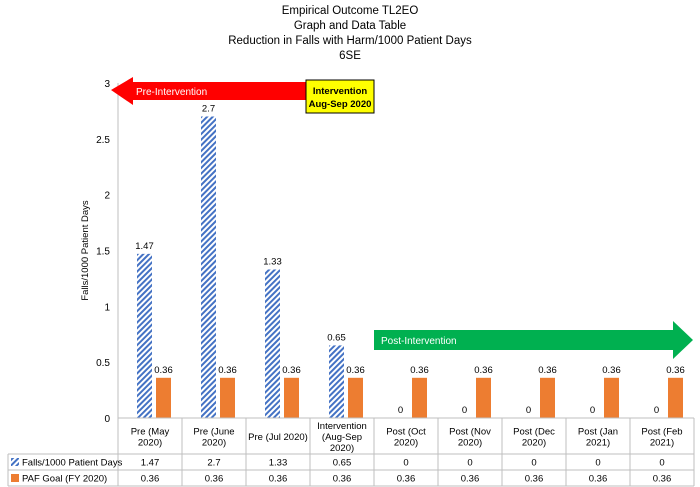 Image resolution: width=700 pixels, height=487 pixels. I want to click on category-label: Intervention, so click(342, 426).